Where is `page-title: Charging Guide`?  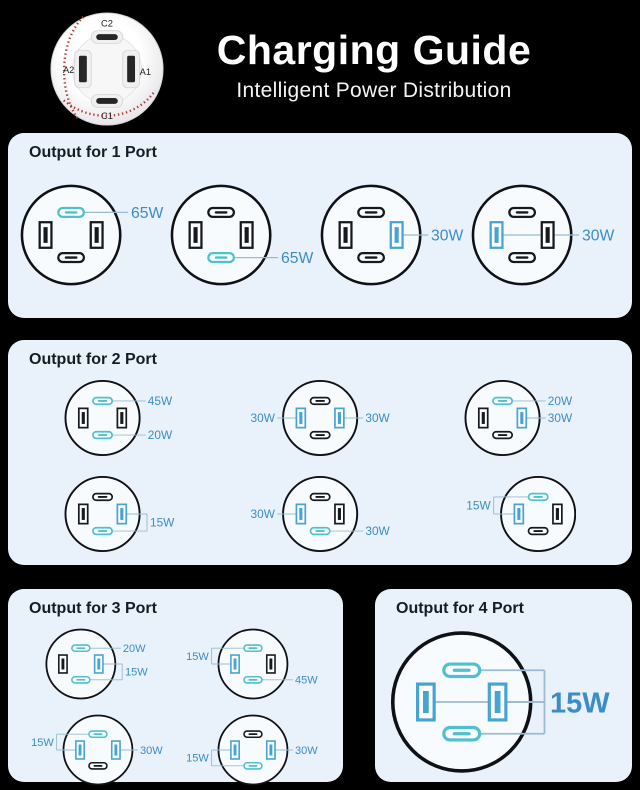
page-title: Charging Guide is located at coordinates (374, 49).